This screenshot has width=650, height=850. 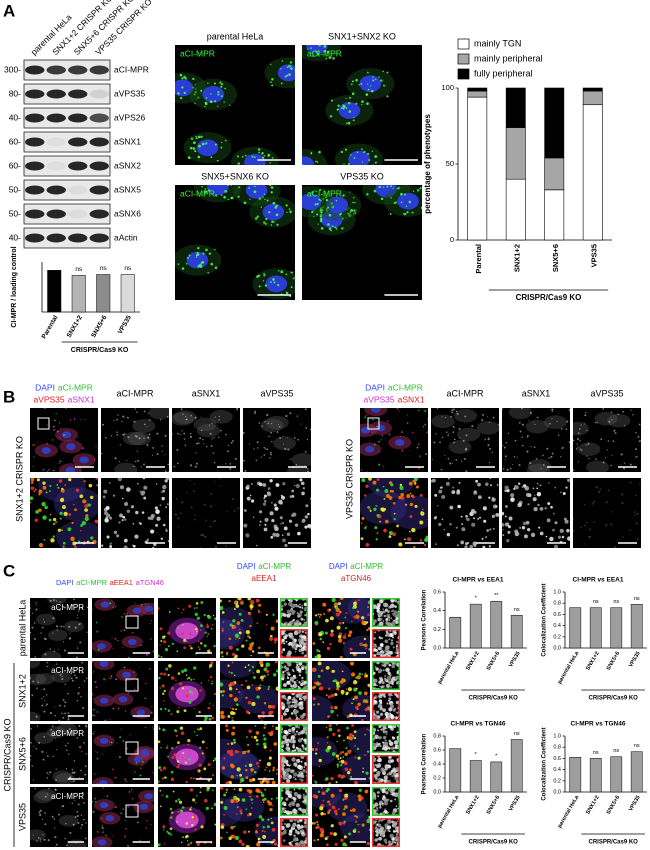 What do you see at coordinates (22, 817) in the screenshot?
I see `row-label: VPS35` at bounding box center [22, 817].